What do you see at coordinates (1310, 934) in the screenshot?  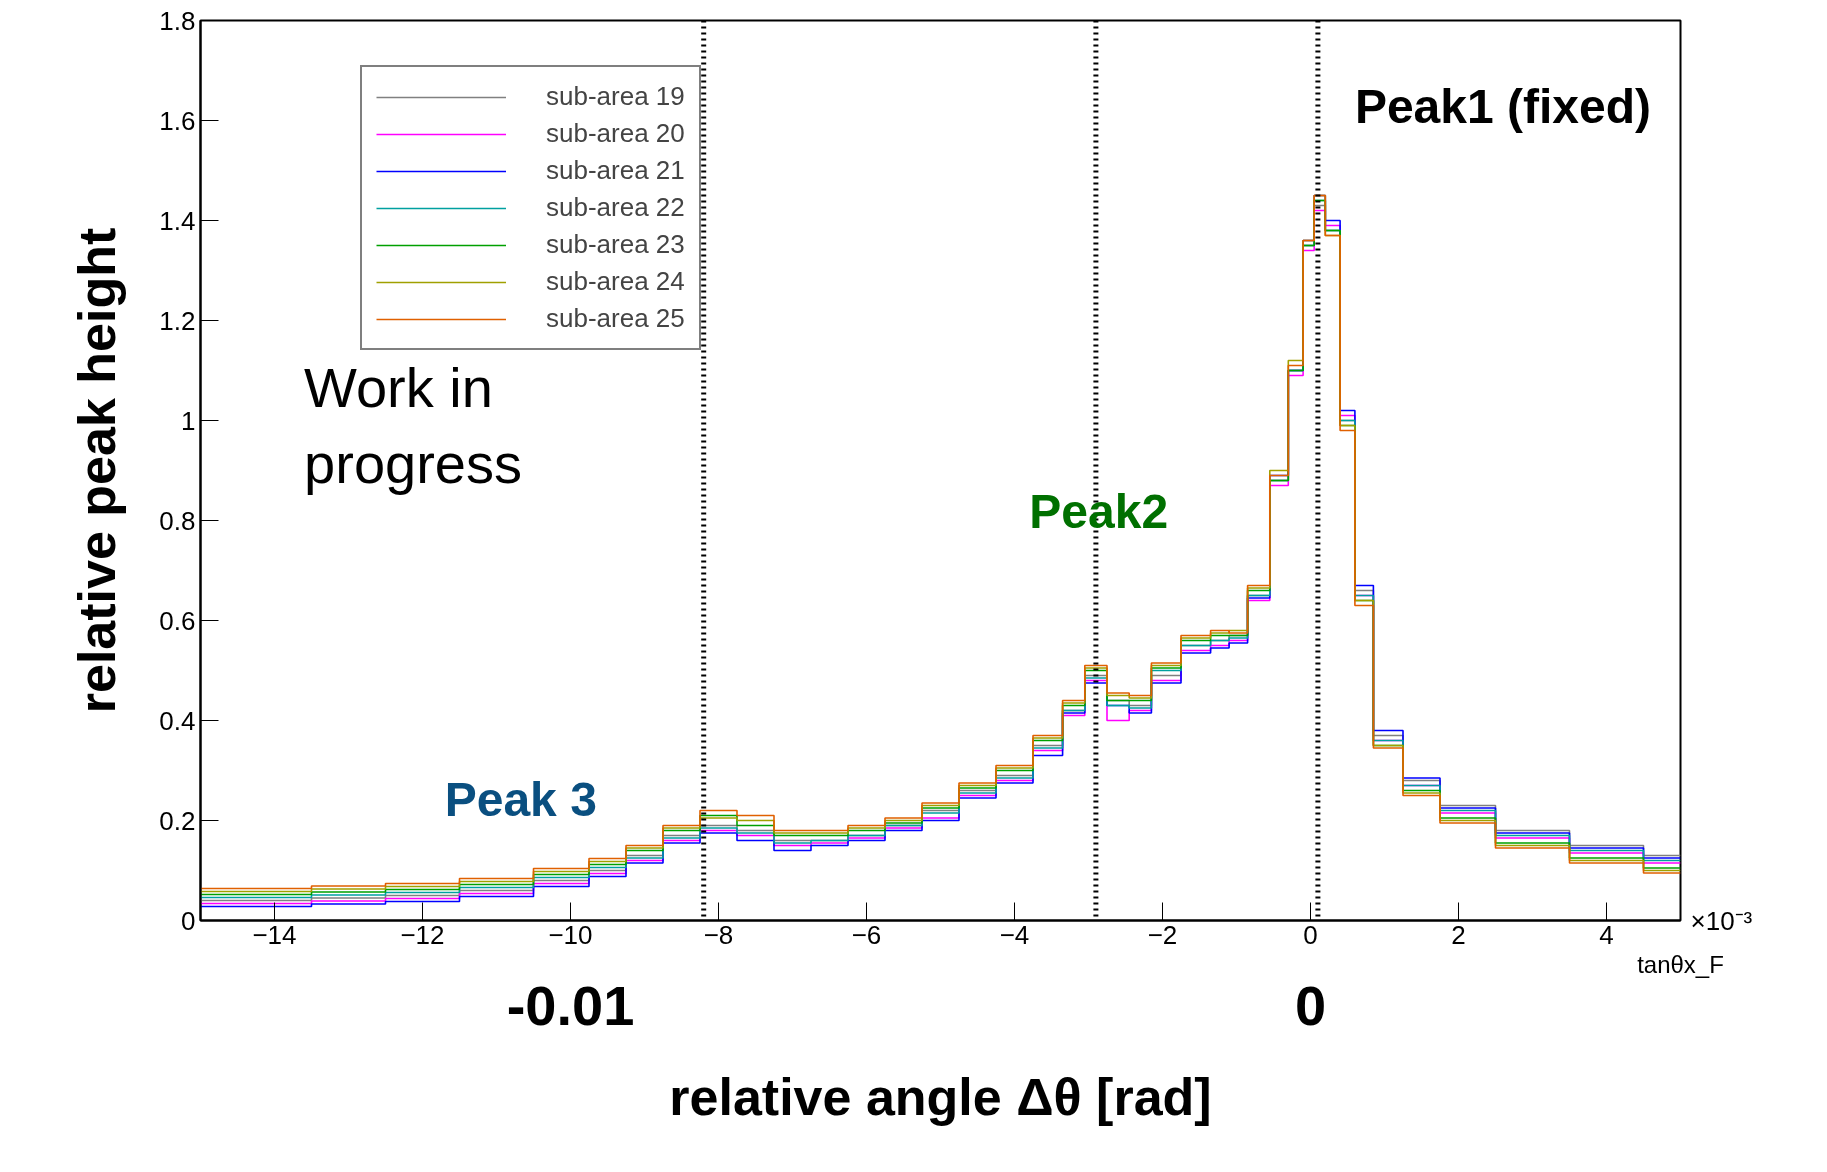 I see `x-tick-label: 0` at bounding box center [1310, 934].